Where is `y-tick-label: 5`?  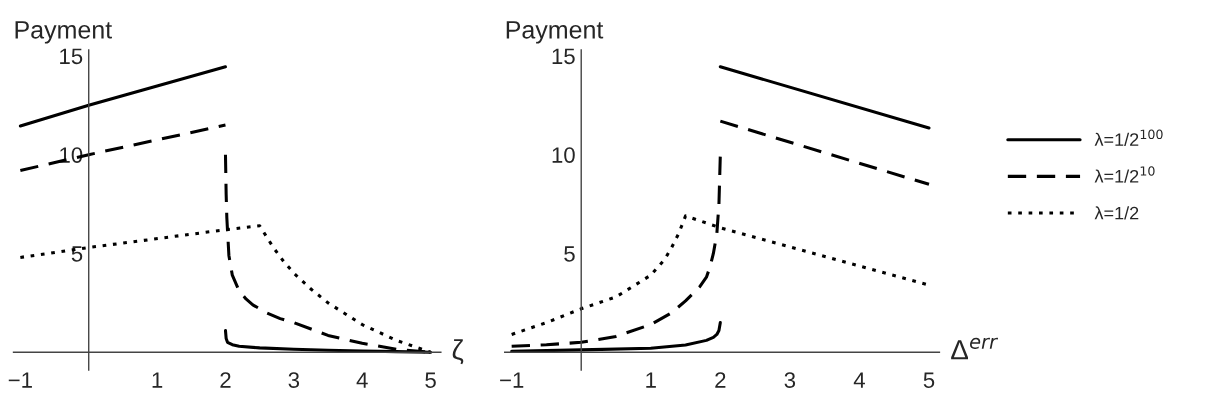
y-tick-label: 5 is located at coordinates (569, 254).